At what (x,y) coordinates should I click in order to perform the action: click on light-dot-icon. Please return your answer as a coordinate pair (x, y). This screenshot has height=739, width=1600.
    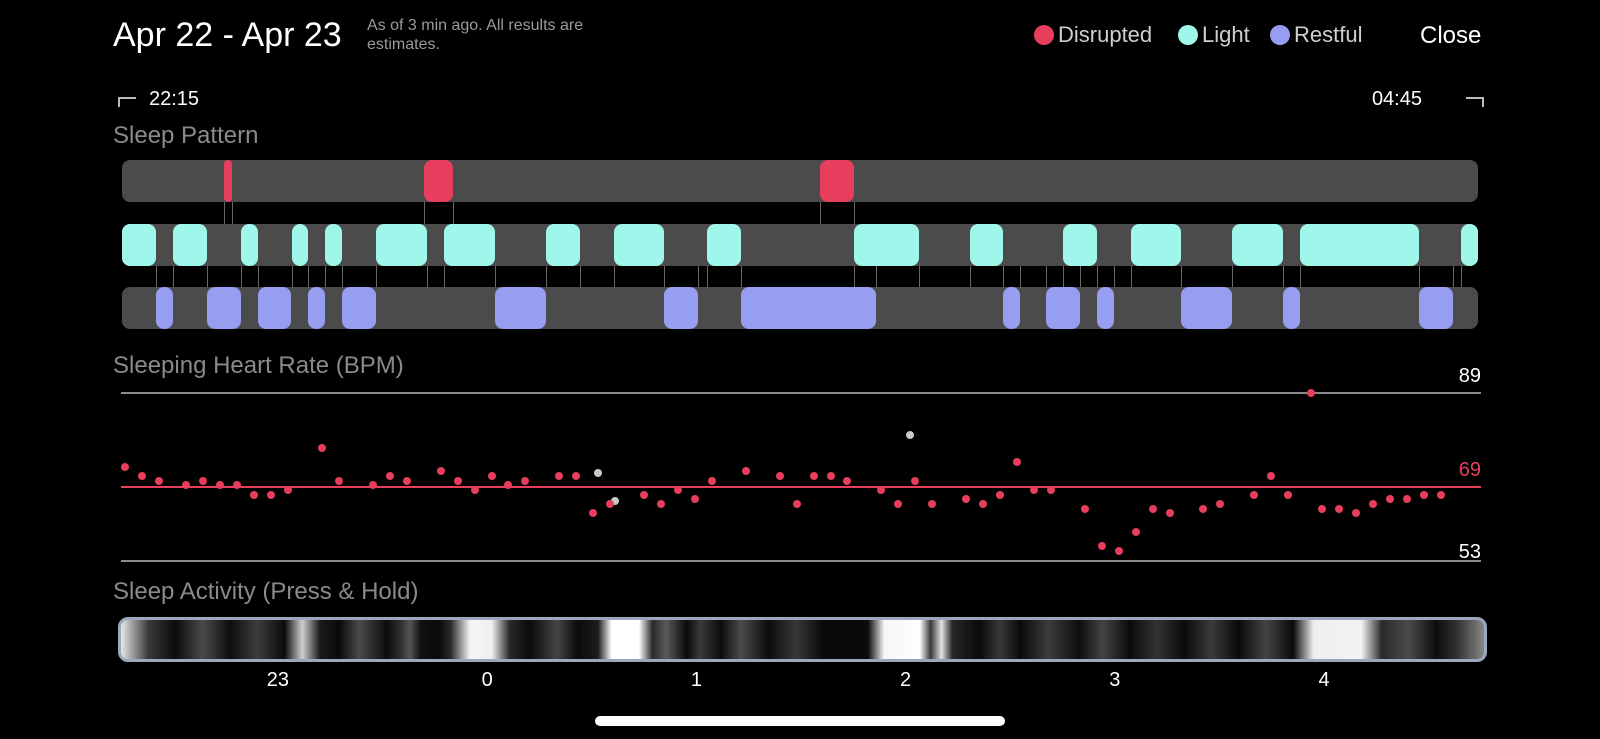
    Looking at the image, I should click on (1188, 35).